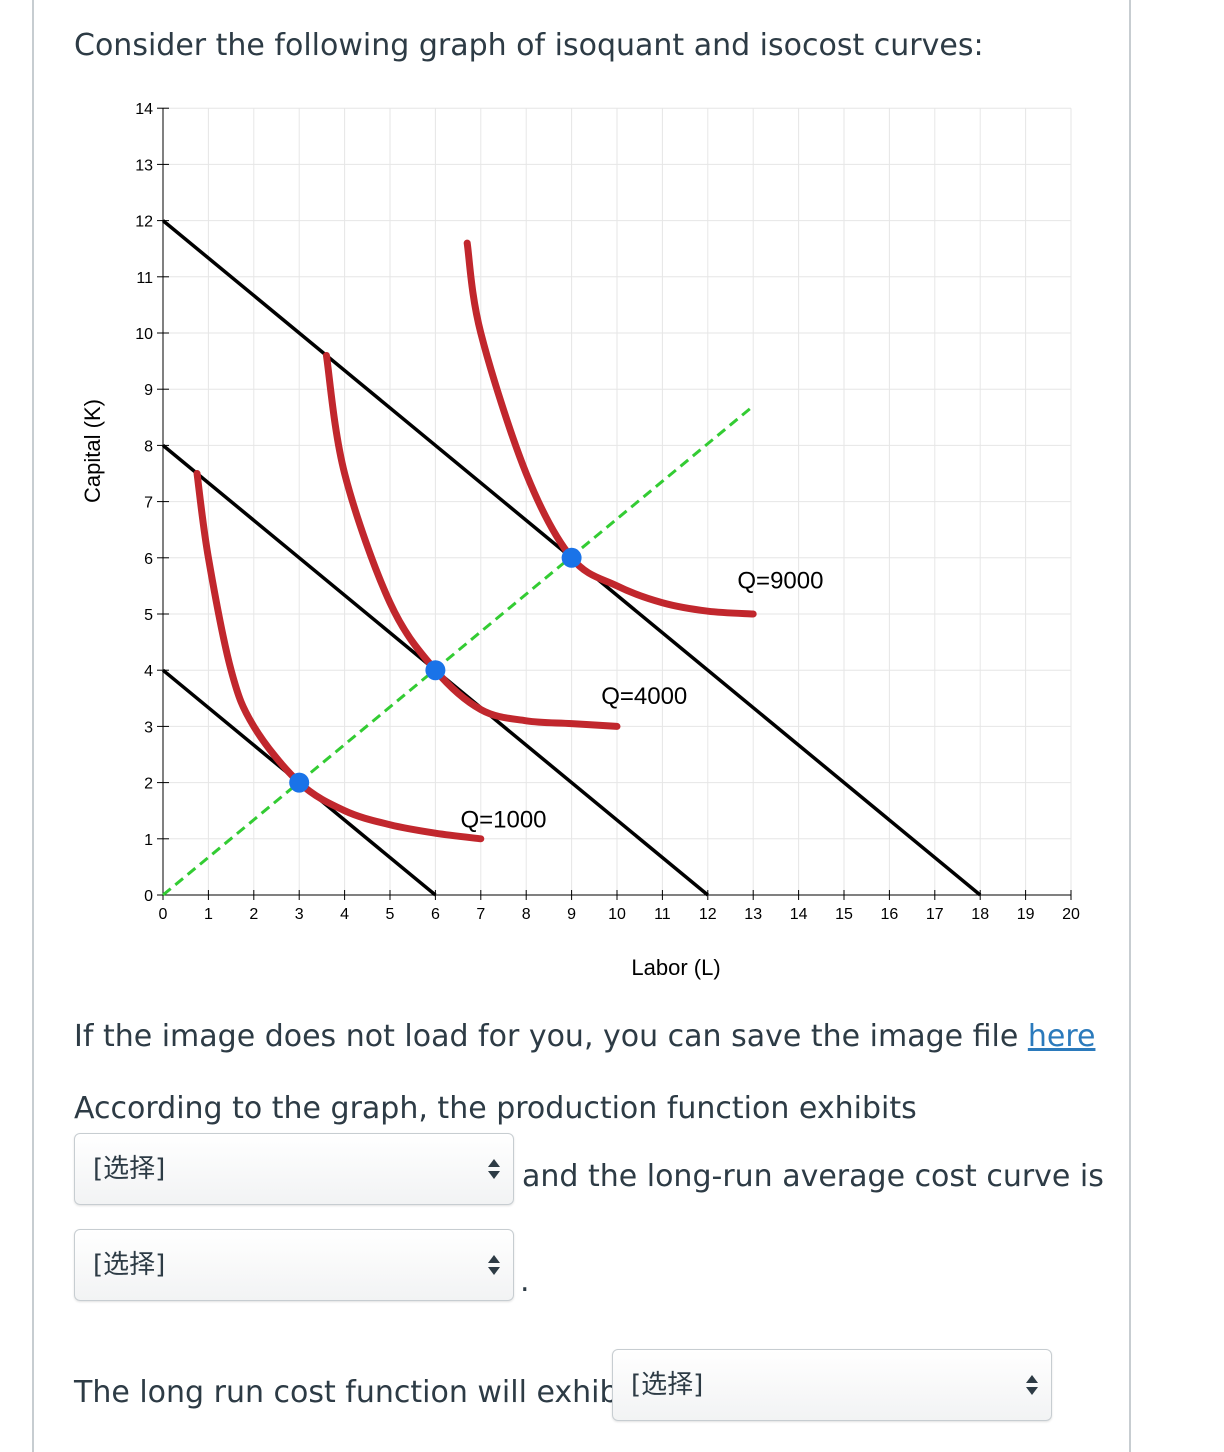 This screenshot has width=1224, height=1452. Describe the element at coordinates (935, 914) in the screenshot. I see `x-tick-label: 17` at that location.